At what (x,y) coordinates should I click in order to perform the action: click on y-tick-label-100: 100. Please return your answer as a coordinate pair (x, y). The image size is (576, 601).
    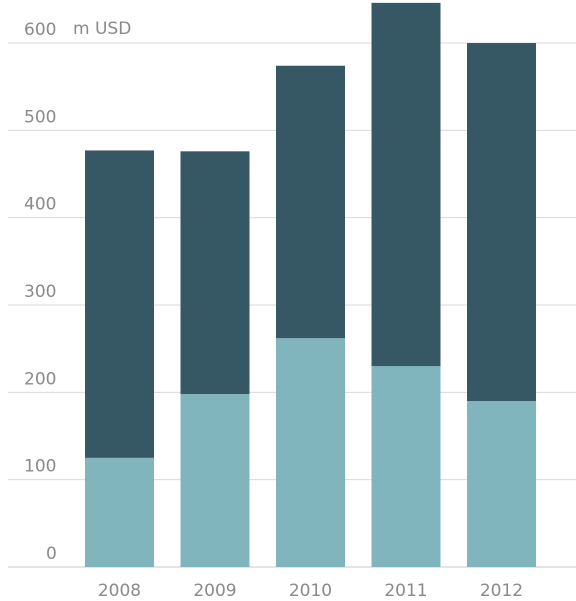
    Looking at the image, I should click on (40, 467).